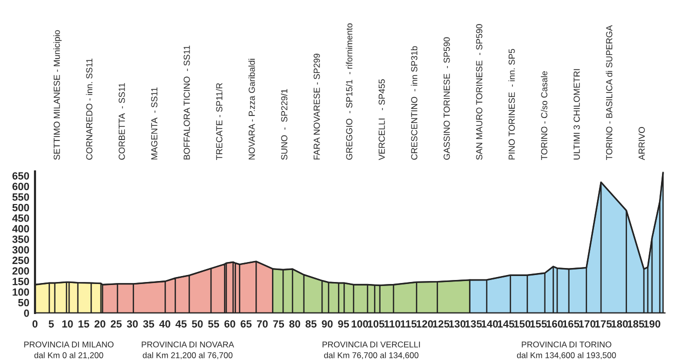 This screenshot has width=700, height=361. Describe the element at coordinates (148, 324) in the screenshot. I see `x-tick-label: 35` at that location.